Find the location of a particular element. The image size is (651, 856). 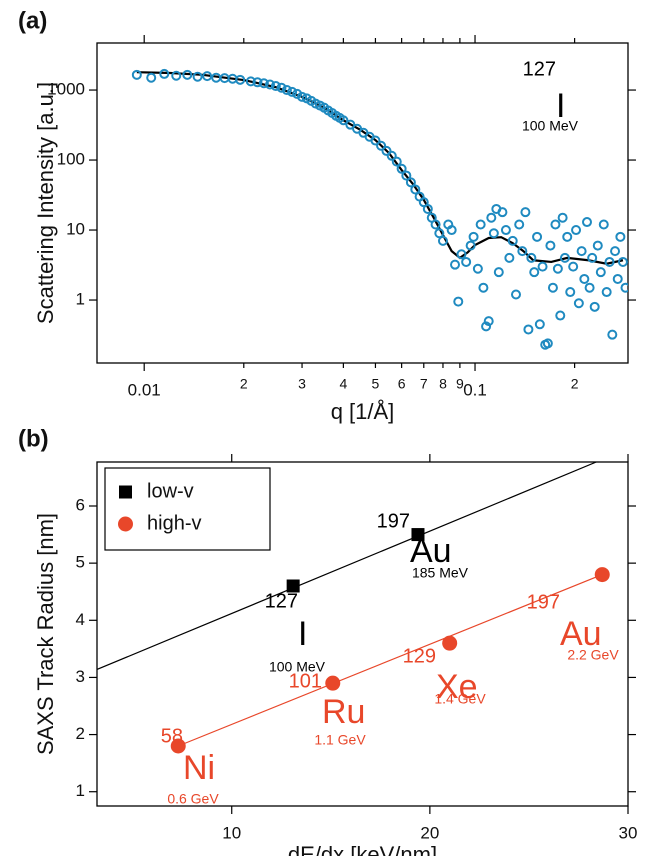

x-tick-label: 10 is located at coordinates (231, 832).